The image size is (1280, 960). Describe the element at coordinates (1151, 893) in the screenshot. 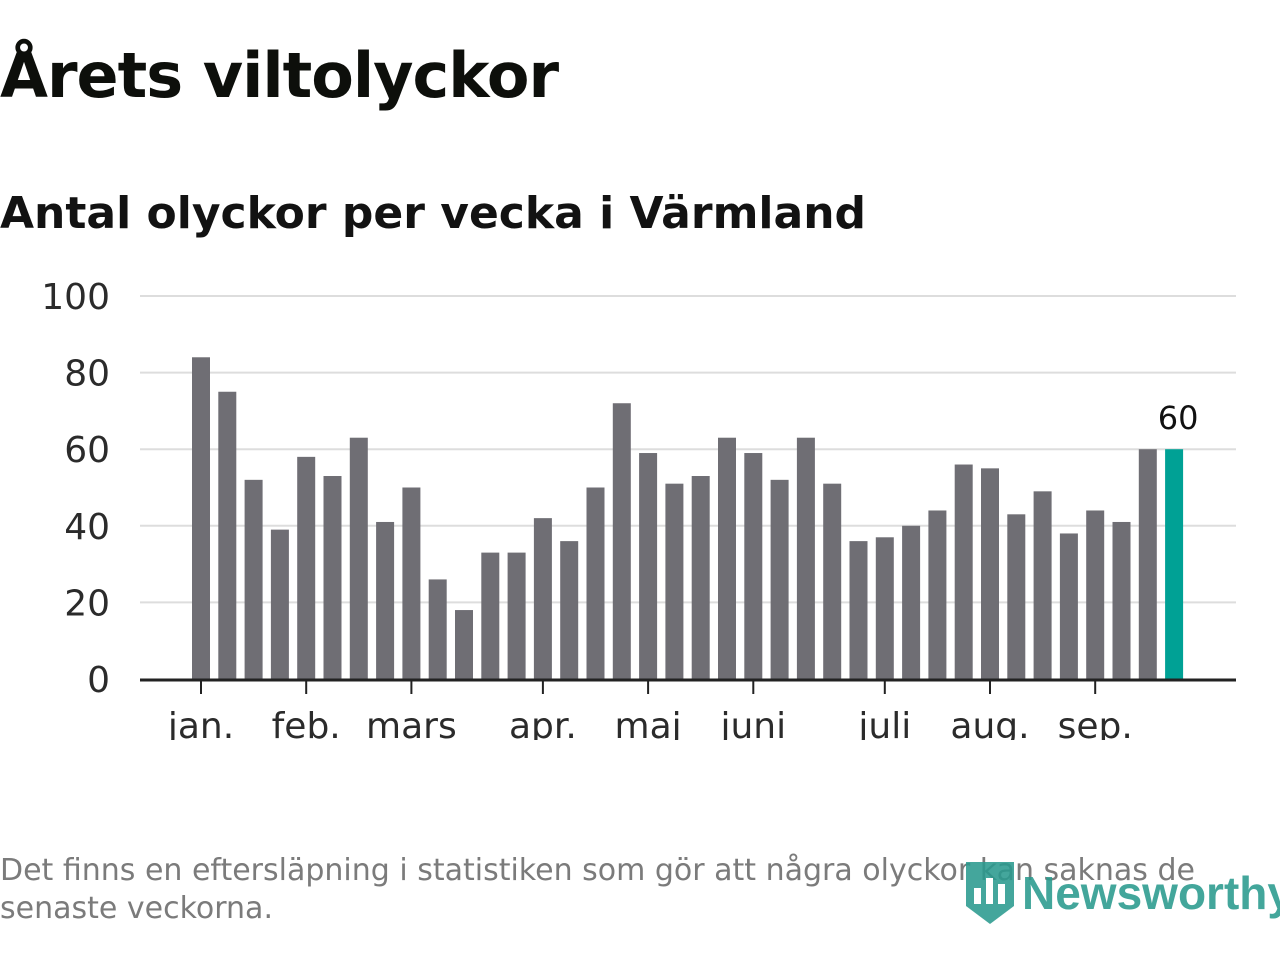

I see `logo-text: Newsworthy` at that location.